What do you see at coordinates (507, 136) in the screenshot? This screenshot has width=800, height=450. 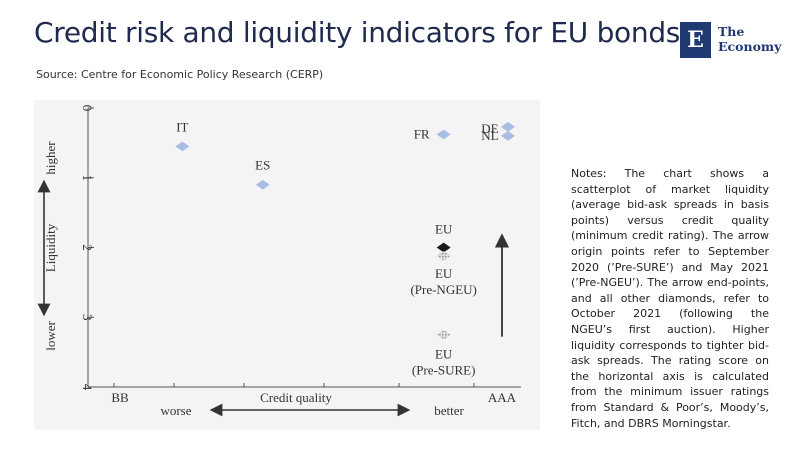 I see `data-point-nl` at bounding box center [507, 136].